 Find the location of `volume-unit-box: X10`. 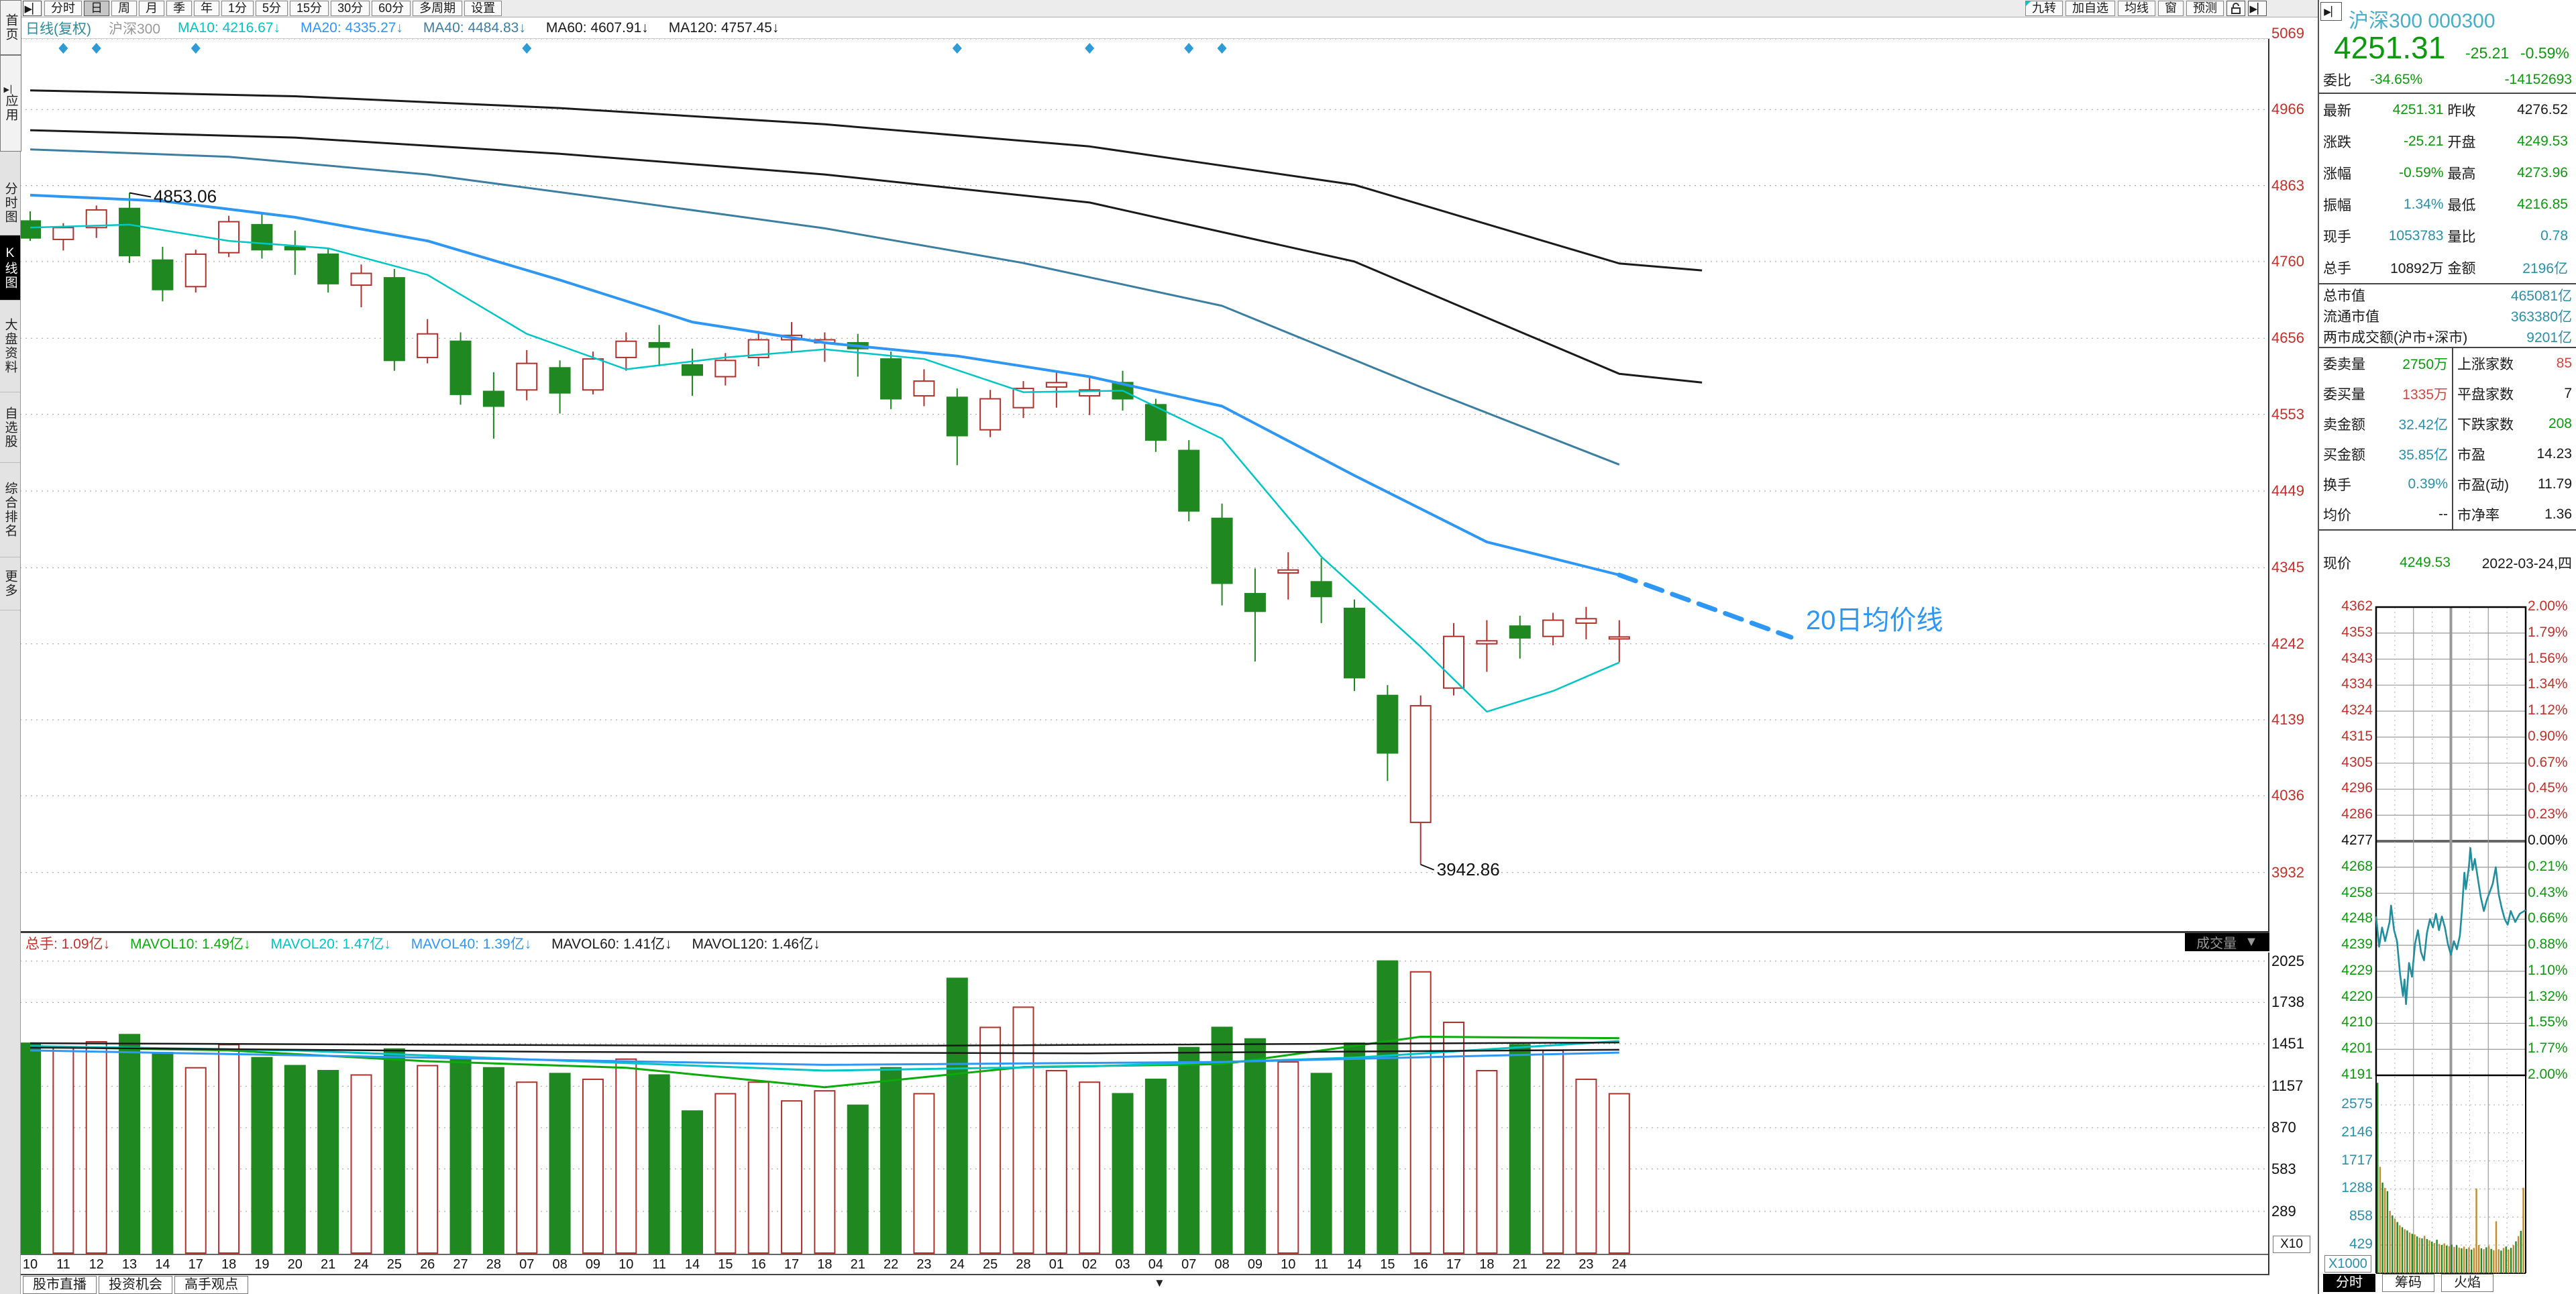

volume-unit-box: X10 is located at coordinates (2291, 1244).